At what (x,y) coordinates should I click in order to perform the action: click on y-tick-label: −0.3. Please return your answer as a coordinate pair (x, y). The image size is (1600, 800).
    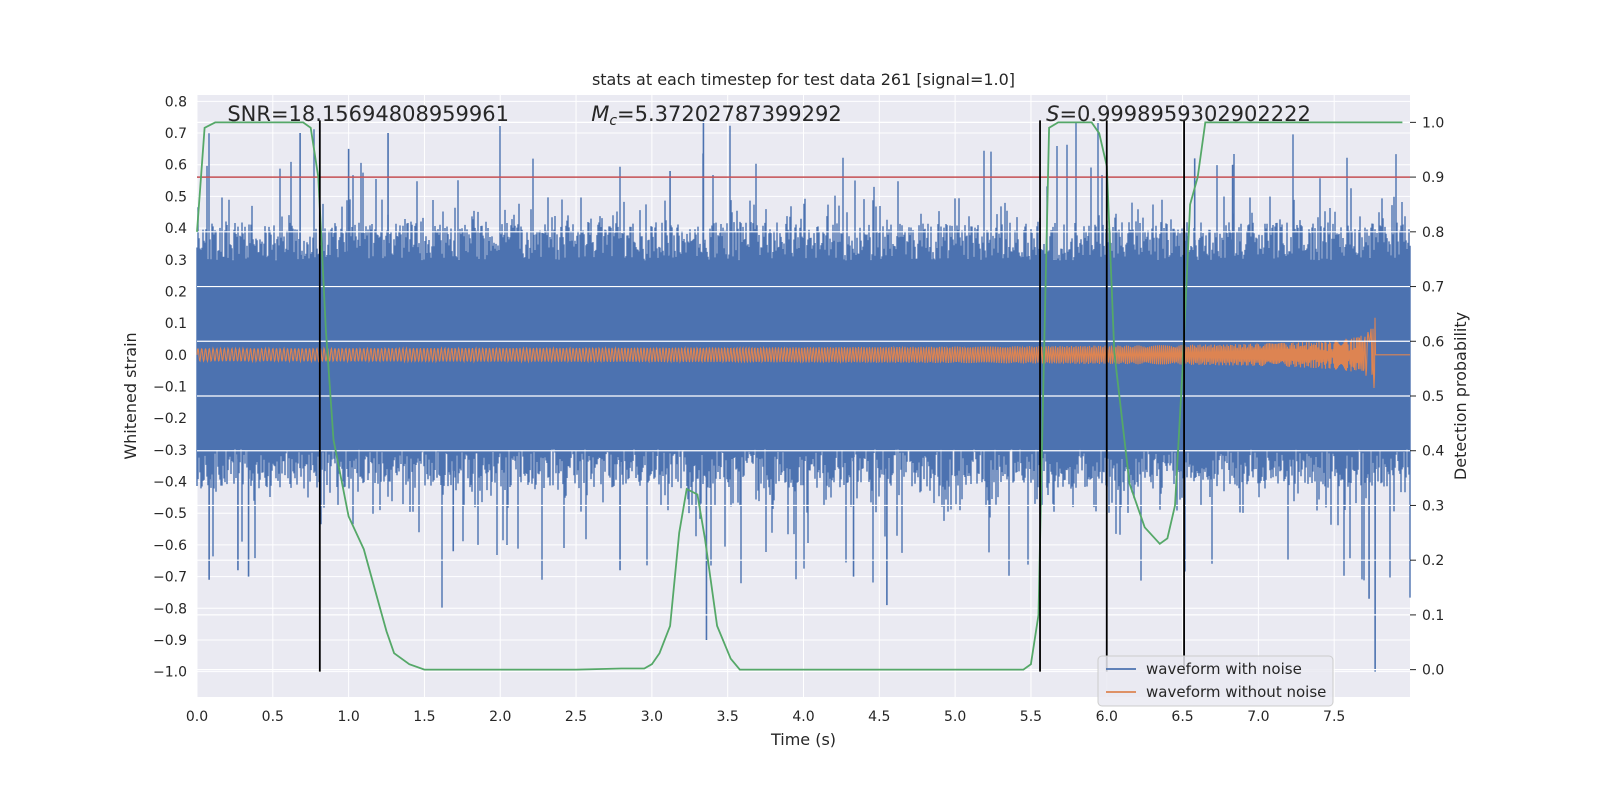
    Looking at the image, I should click on (170, 451).